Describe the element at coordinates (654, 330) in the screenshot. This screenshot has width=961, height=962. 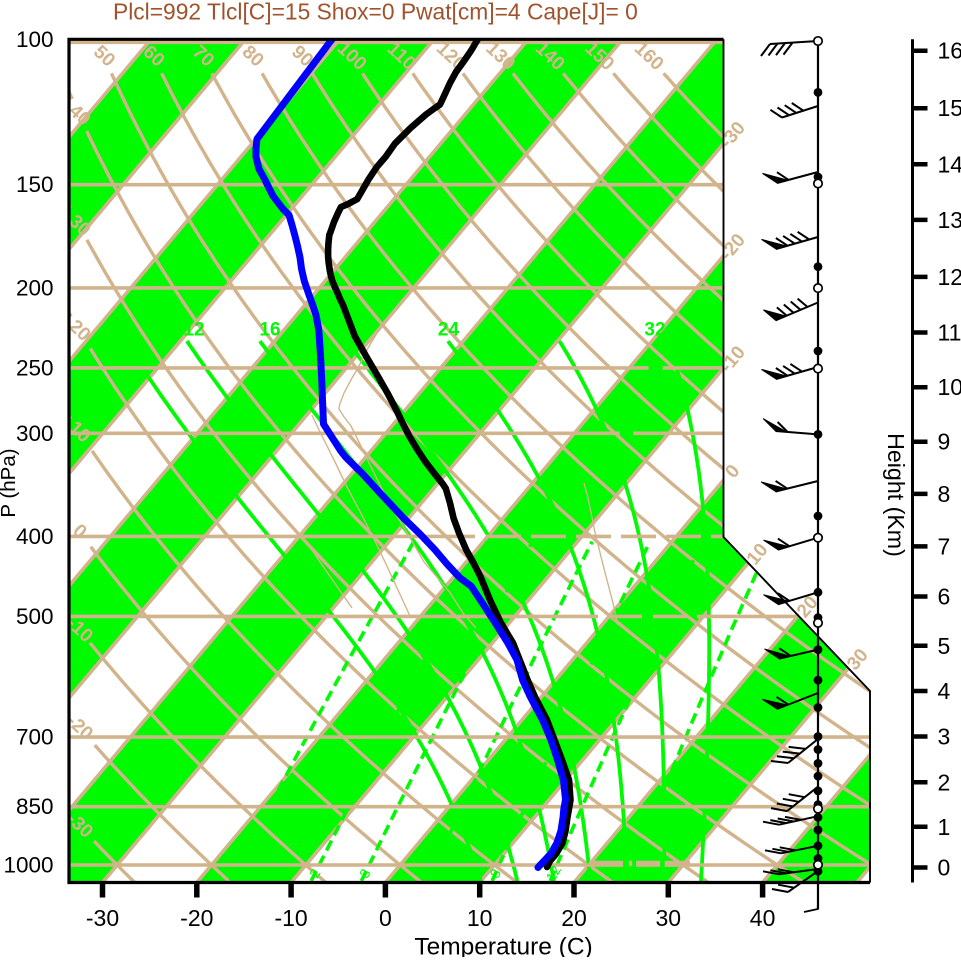
I see `svg-text: 32` at that location.